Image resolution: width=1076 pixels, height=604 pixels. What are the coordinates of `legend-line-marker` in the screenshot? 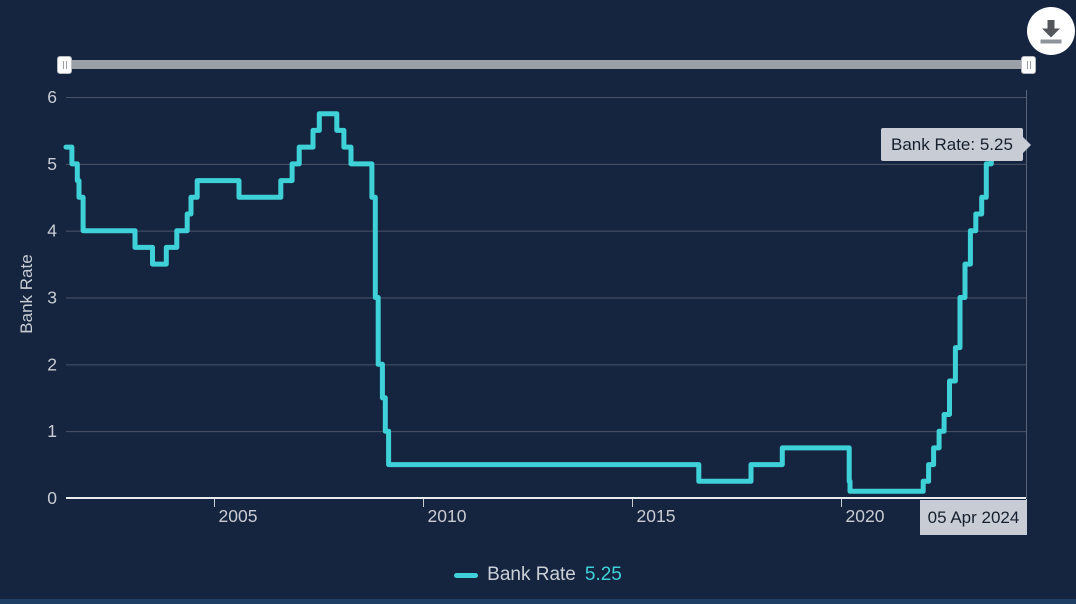 It's located at (466, 575).